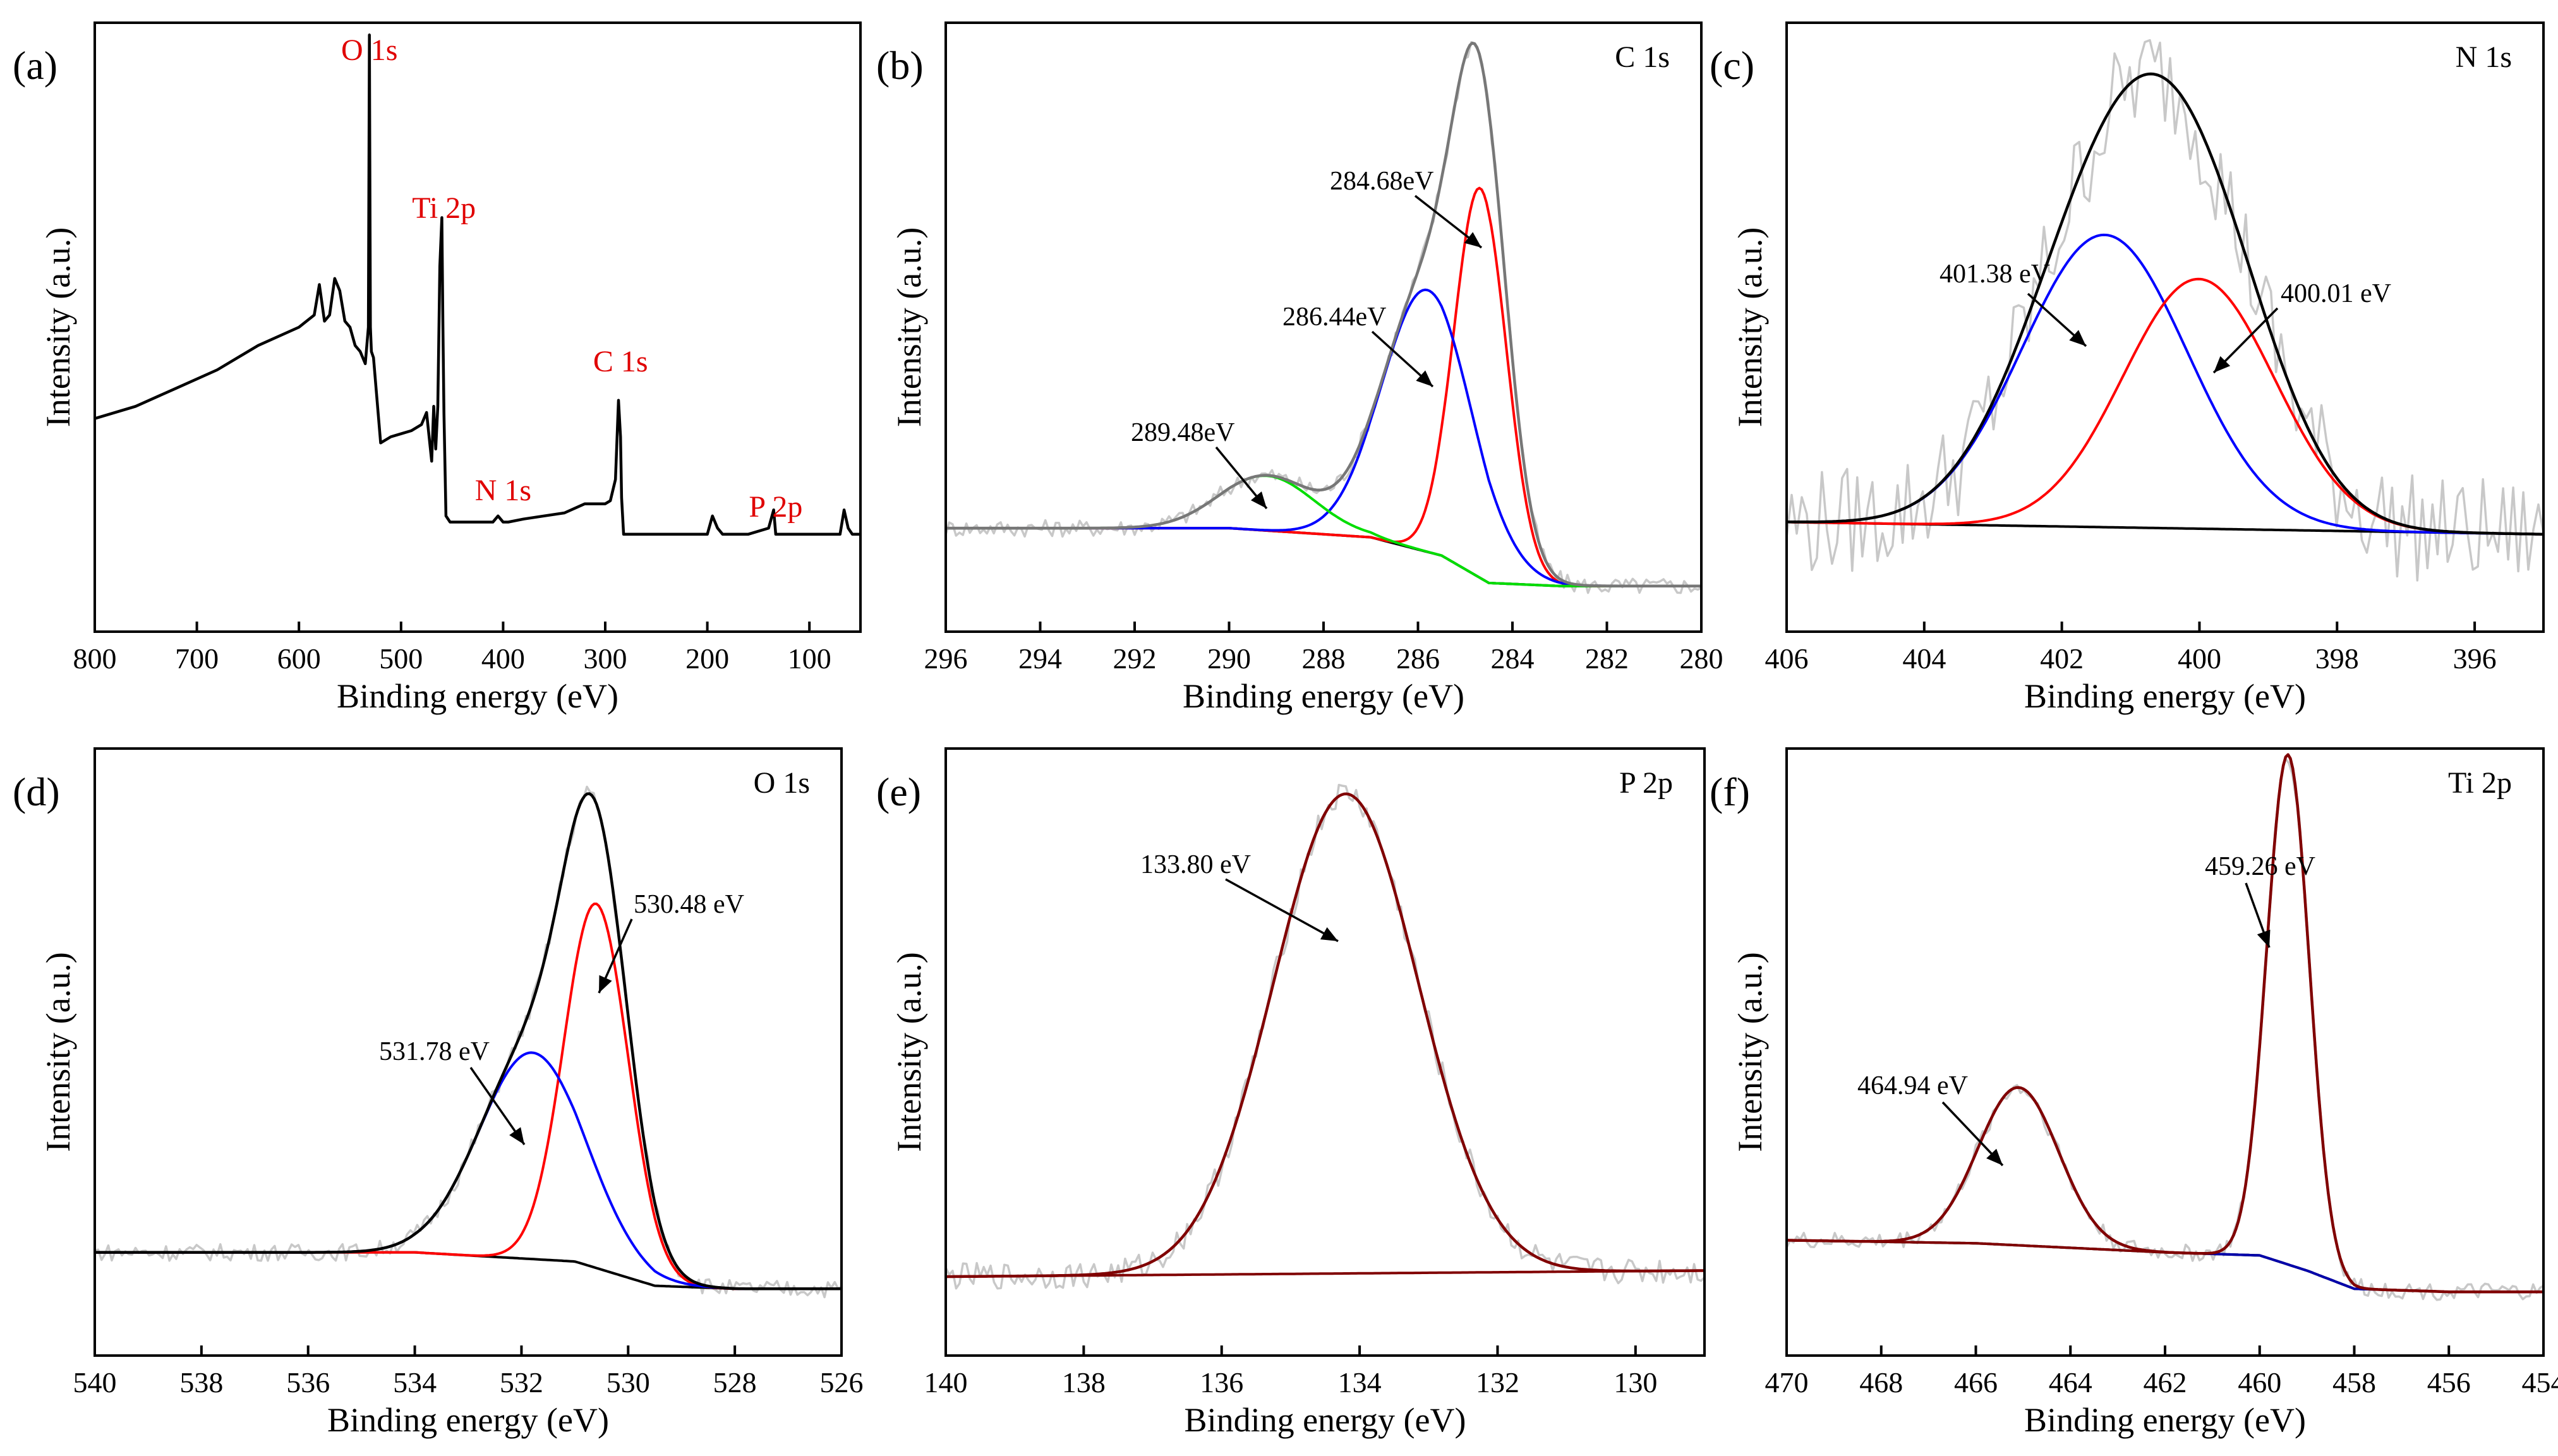  I want to click on x-tick-label: 200, so click(707, 658).